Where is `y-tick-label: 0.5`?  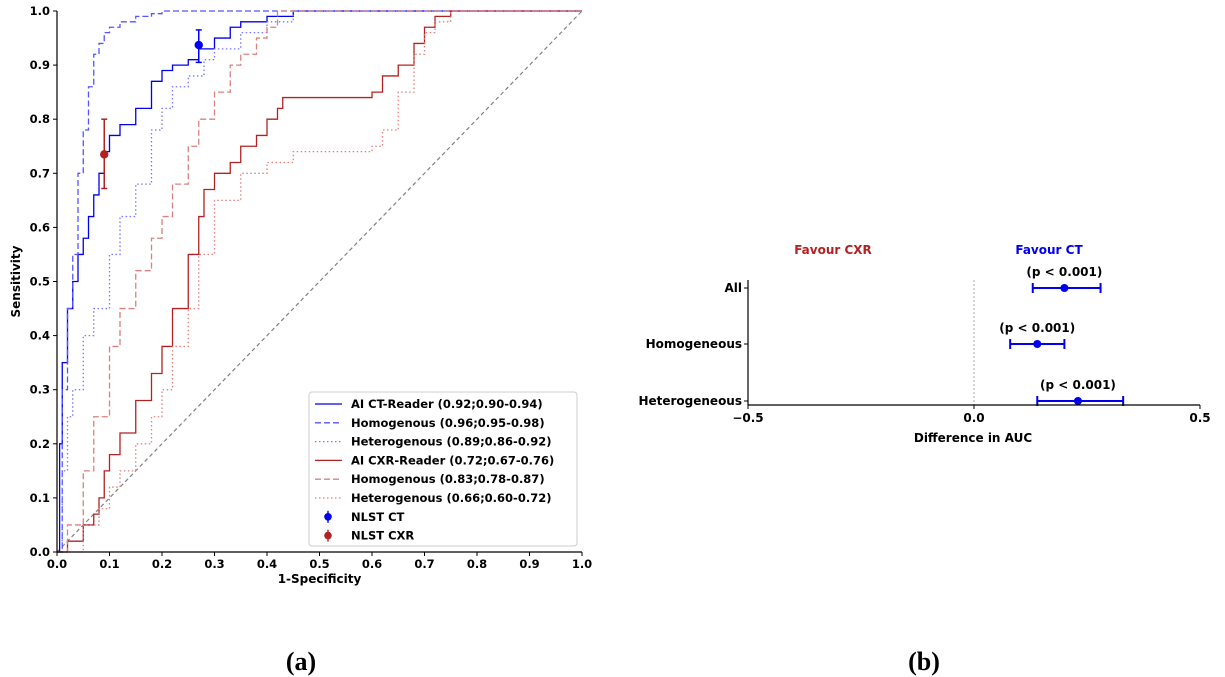
y-tick-label: 0.5 is located at coordinates (40, 282).